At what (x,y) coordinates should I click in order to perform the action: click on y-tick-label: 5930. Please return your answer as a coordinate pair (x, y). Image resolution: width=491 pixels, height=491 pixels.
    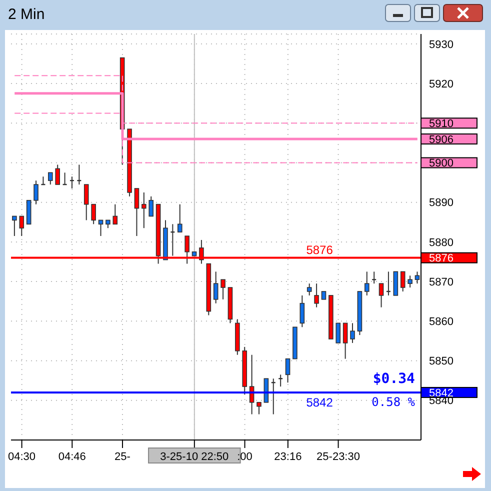
    Looking at the image, I should click on (441, 44).